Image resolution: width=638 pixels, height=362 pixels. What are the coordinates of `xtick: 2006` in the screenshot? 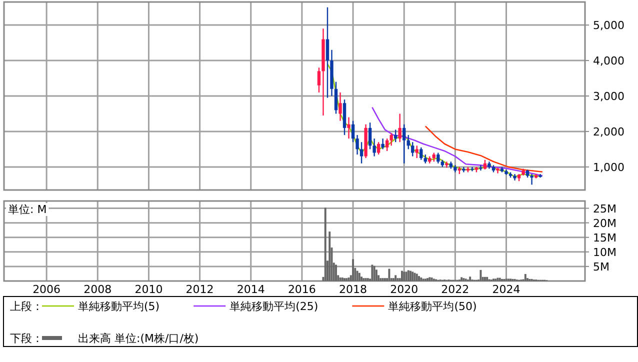 It's located at (46, 289).